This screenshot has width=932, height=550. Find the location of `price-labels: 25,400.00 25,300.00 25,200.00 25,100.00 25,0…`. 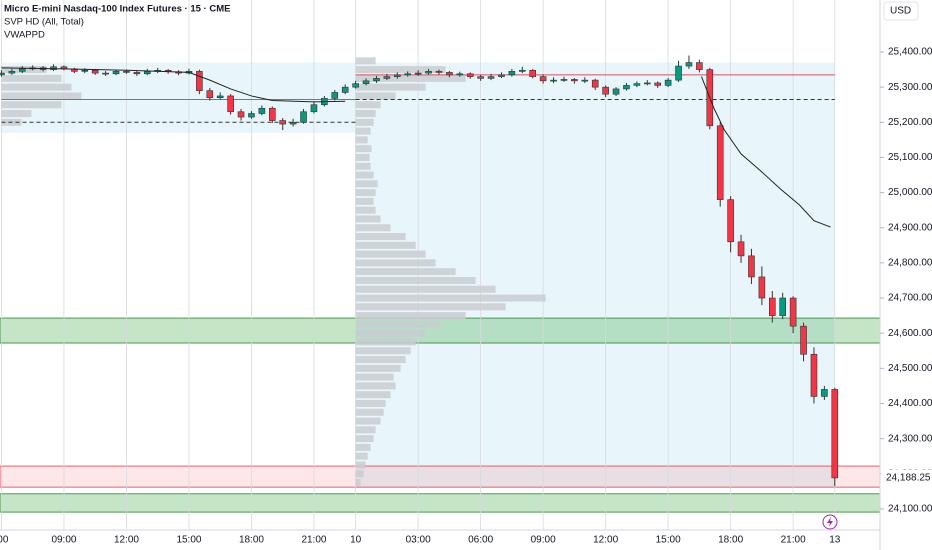

price-labels: 25,400.00 25,300.00 25,200.00 25,100.00 25,0… is located at coordinates (906, 281).